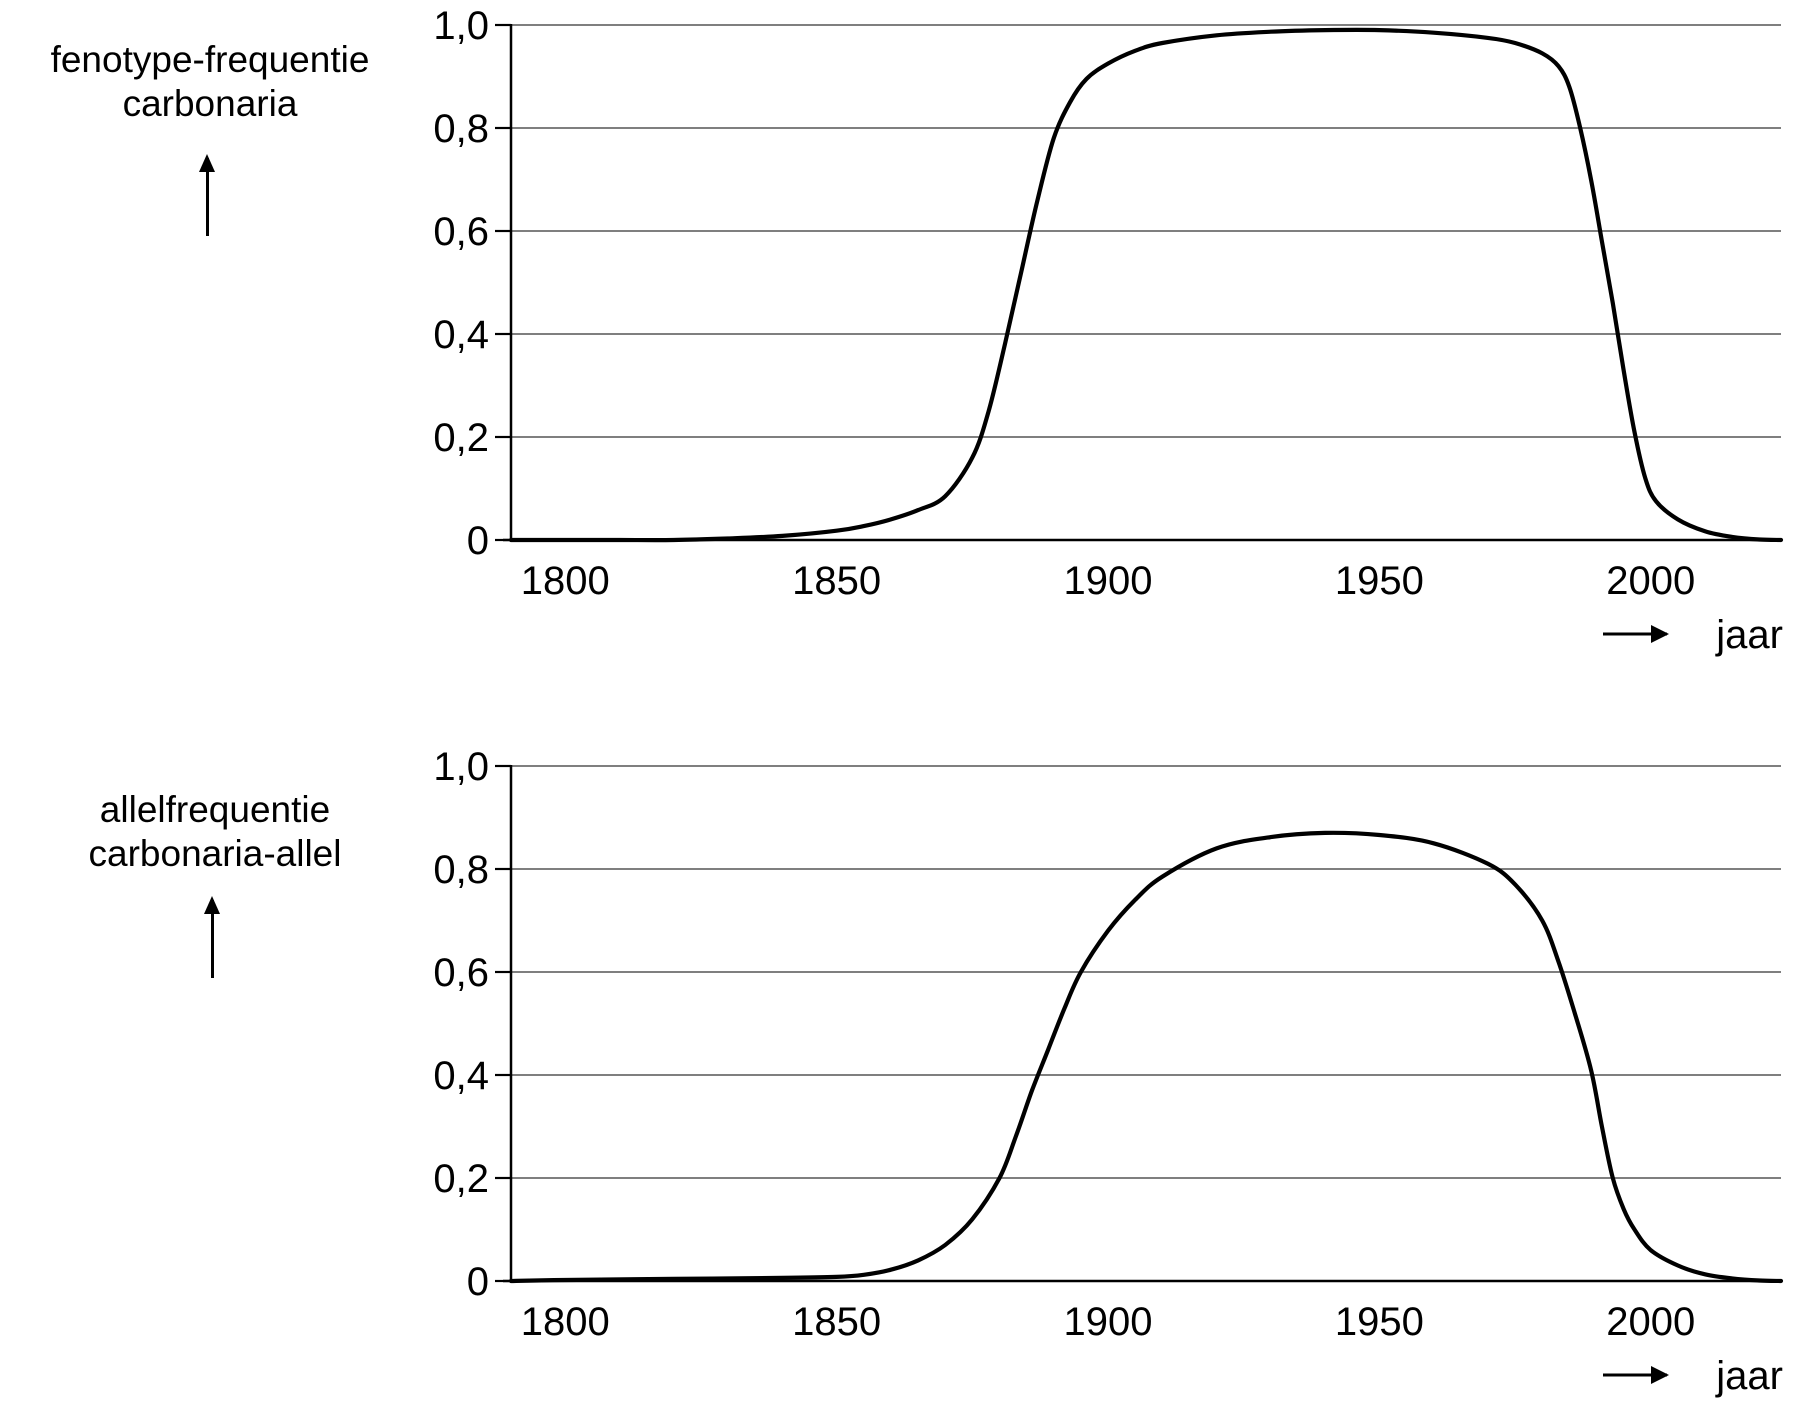 The image size is (1794, 1408). What do you see at coordinates (210, 82) in the screenshot?
I see `y-axis-label: fenotype-frequentie carbonaria` at bounding box center [210, 82].